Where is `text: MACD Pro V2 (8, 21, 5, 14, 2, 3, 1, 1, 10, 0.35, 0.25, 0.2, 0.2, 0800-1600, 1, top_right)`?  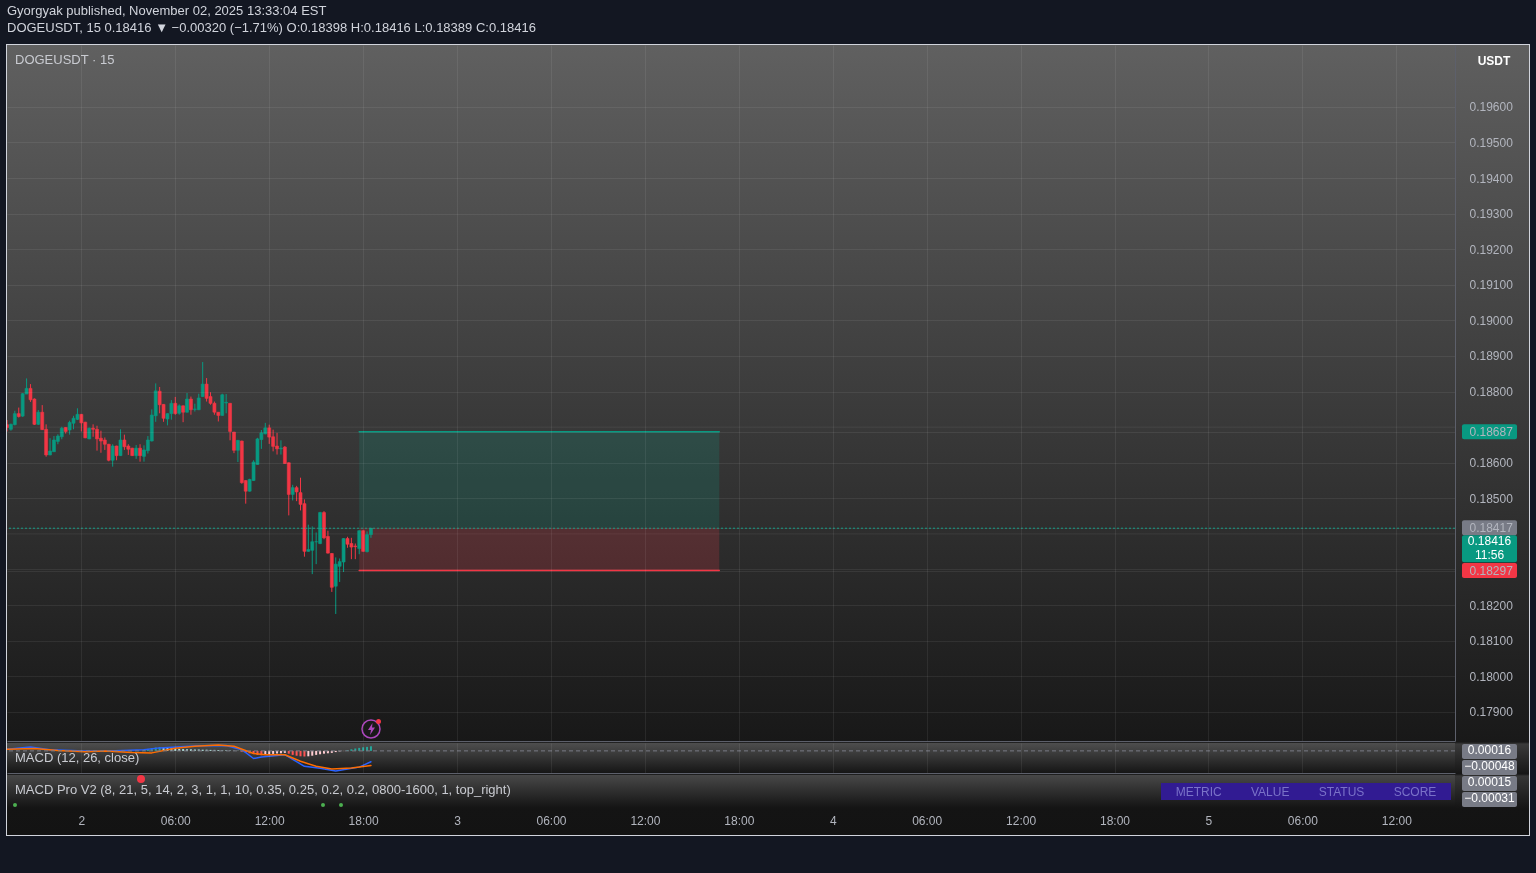 text: MACD Pro V2 (8, 21, 5, 14, 2, 3, 1, 1, 10, 0.35, 0.25, 0.2, 0.2, 0800-1600, 1, top_right) is located at coordinates (263, 789).